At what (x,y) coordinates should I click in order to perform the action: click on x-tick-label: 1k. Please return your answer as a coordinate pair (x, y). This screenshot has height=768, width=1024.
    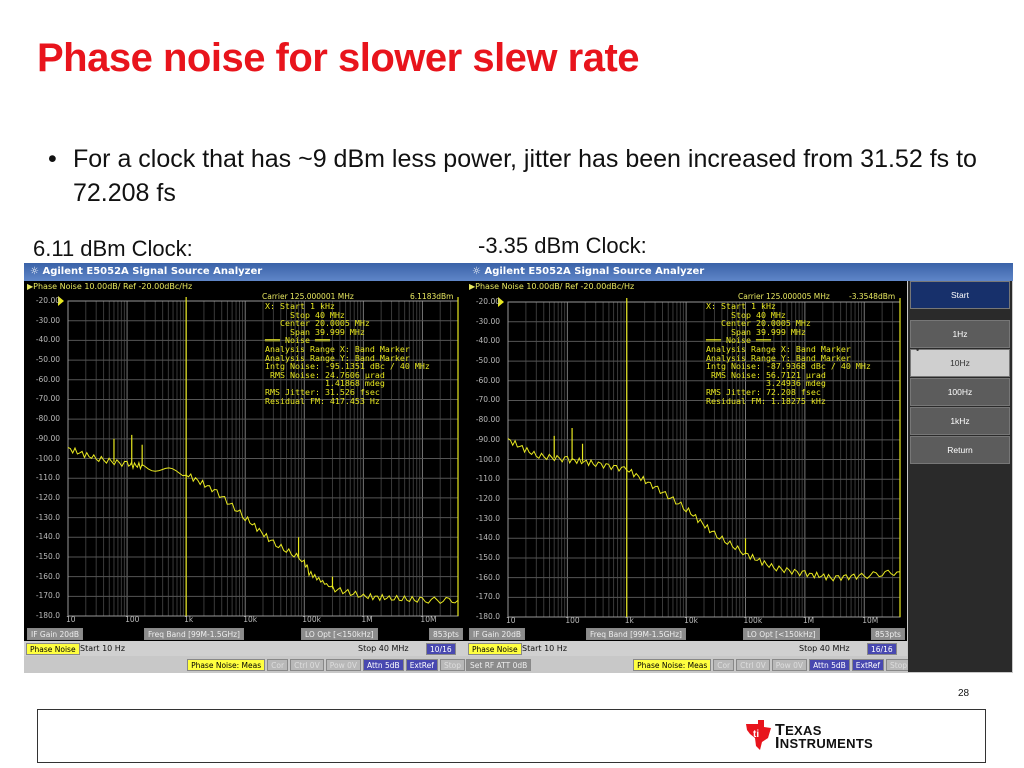
    Looking at the image, I should click on (189, 619).